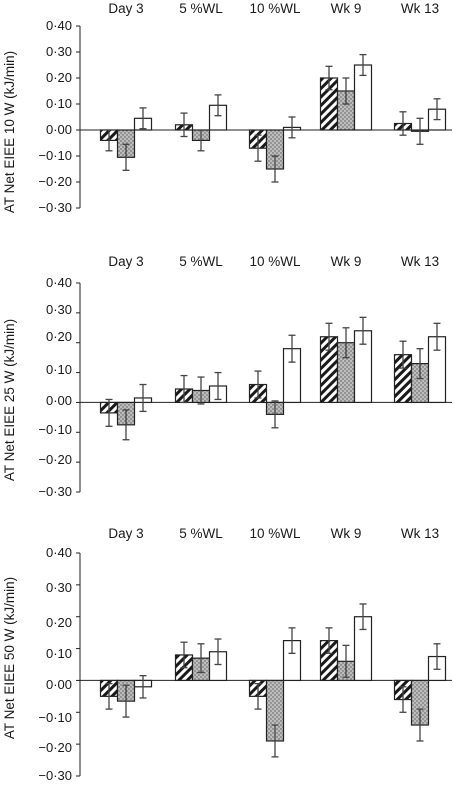 Image resolution: width=455 pixels, height=788 pixels. What do you see at coordinates (59, 309) in the screenshot?
I see `panel-2-ytick-1: 0·30` at bounding box center [59, 309].